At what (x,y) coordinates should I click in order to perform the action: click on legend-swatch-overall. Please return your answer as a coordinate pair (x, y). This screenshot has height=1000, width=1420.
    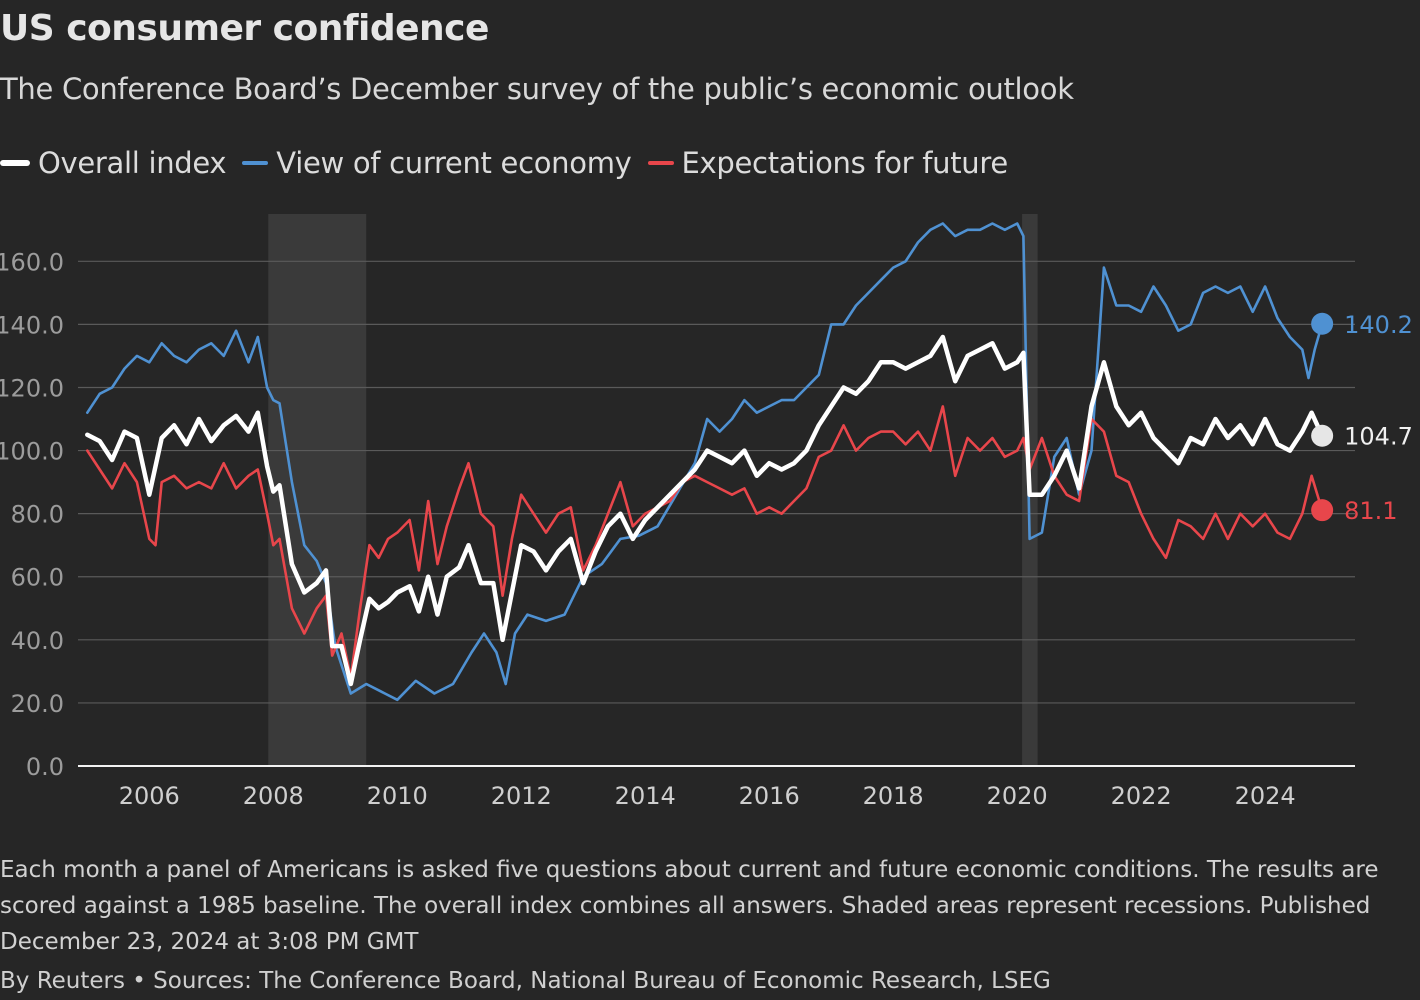
    Looking at the image, I should click on (15, 163).